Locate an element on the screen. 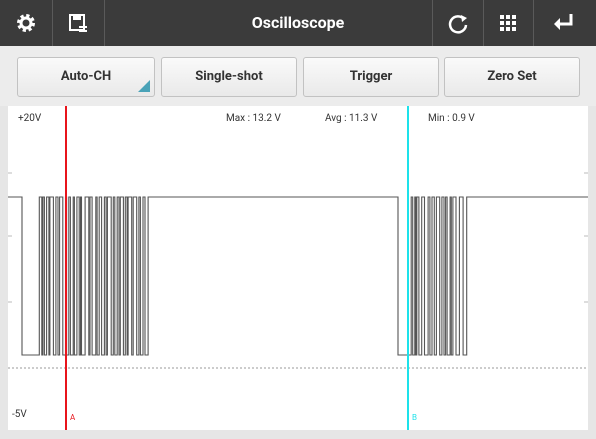 The height and width of the screenshot is (439, 596). back-icon is located at coordinates (563, 22).